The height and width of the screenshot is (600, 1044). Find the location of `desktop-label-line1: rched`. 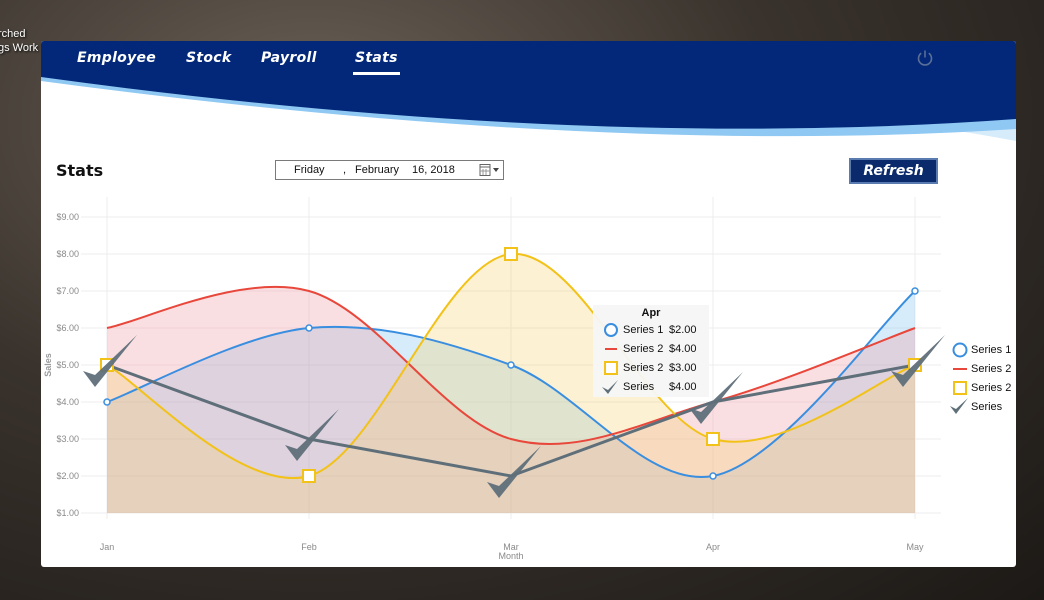

desktop-label-line1: rched is located at coordinates (13, 34).